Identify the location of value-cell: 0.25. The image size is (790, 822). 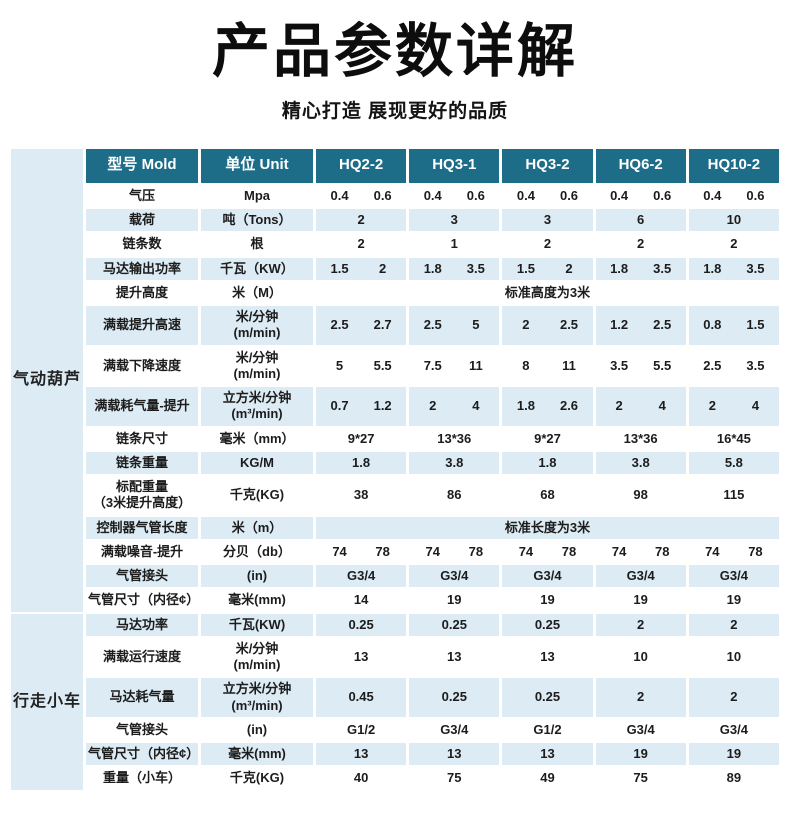
(361, 624).